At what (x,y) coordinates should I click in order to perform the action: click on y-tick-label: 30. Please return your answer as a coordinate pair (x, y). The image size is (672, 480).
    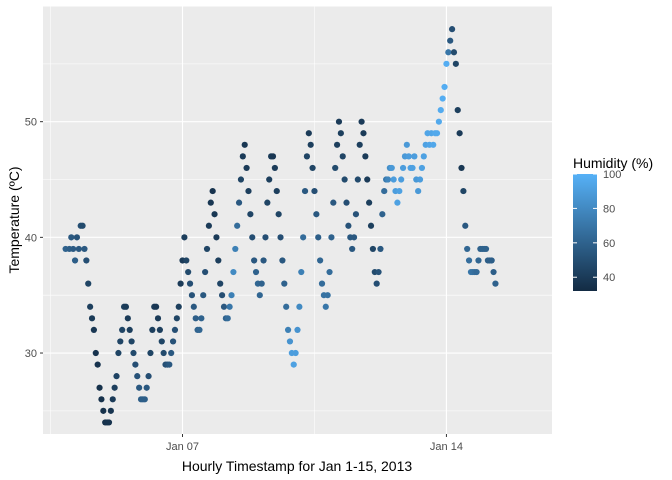
    Looking at the image, I should click on (31, 354).